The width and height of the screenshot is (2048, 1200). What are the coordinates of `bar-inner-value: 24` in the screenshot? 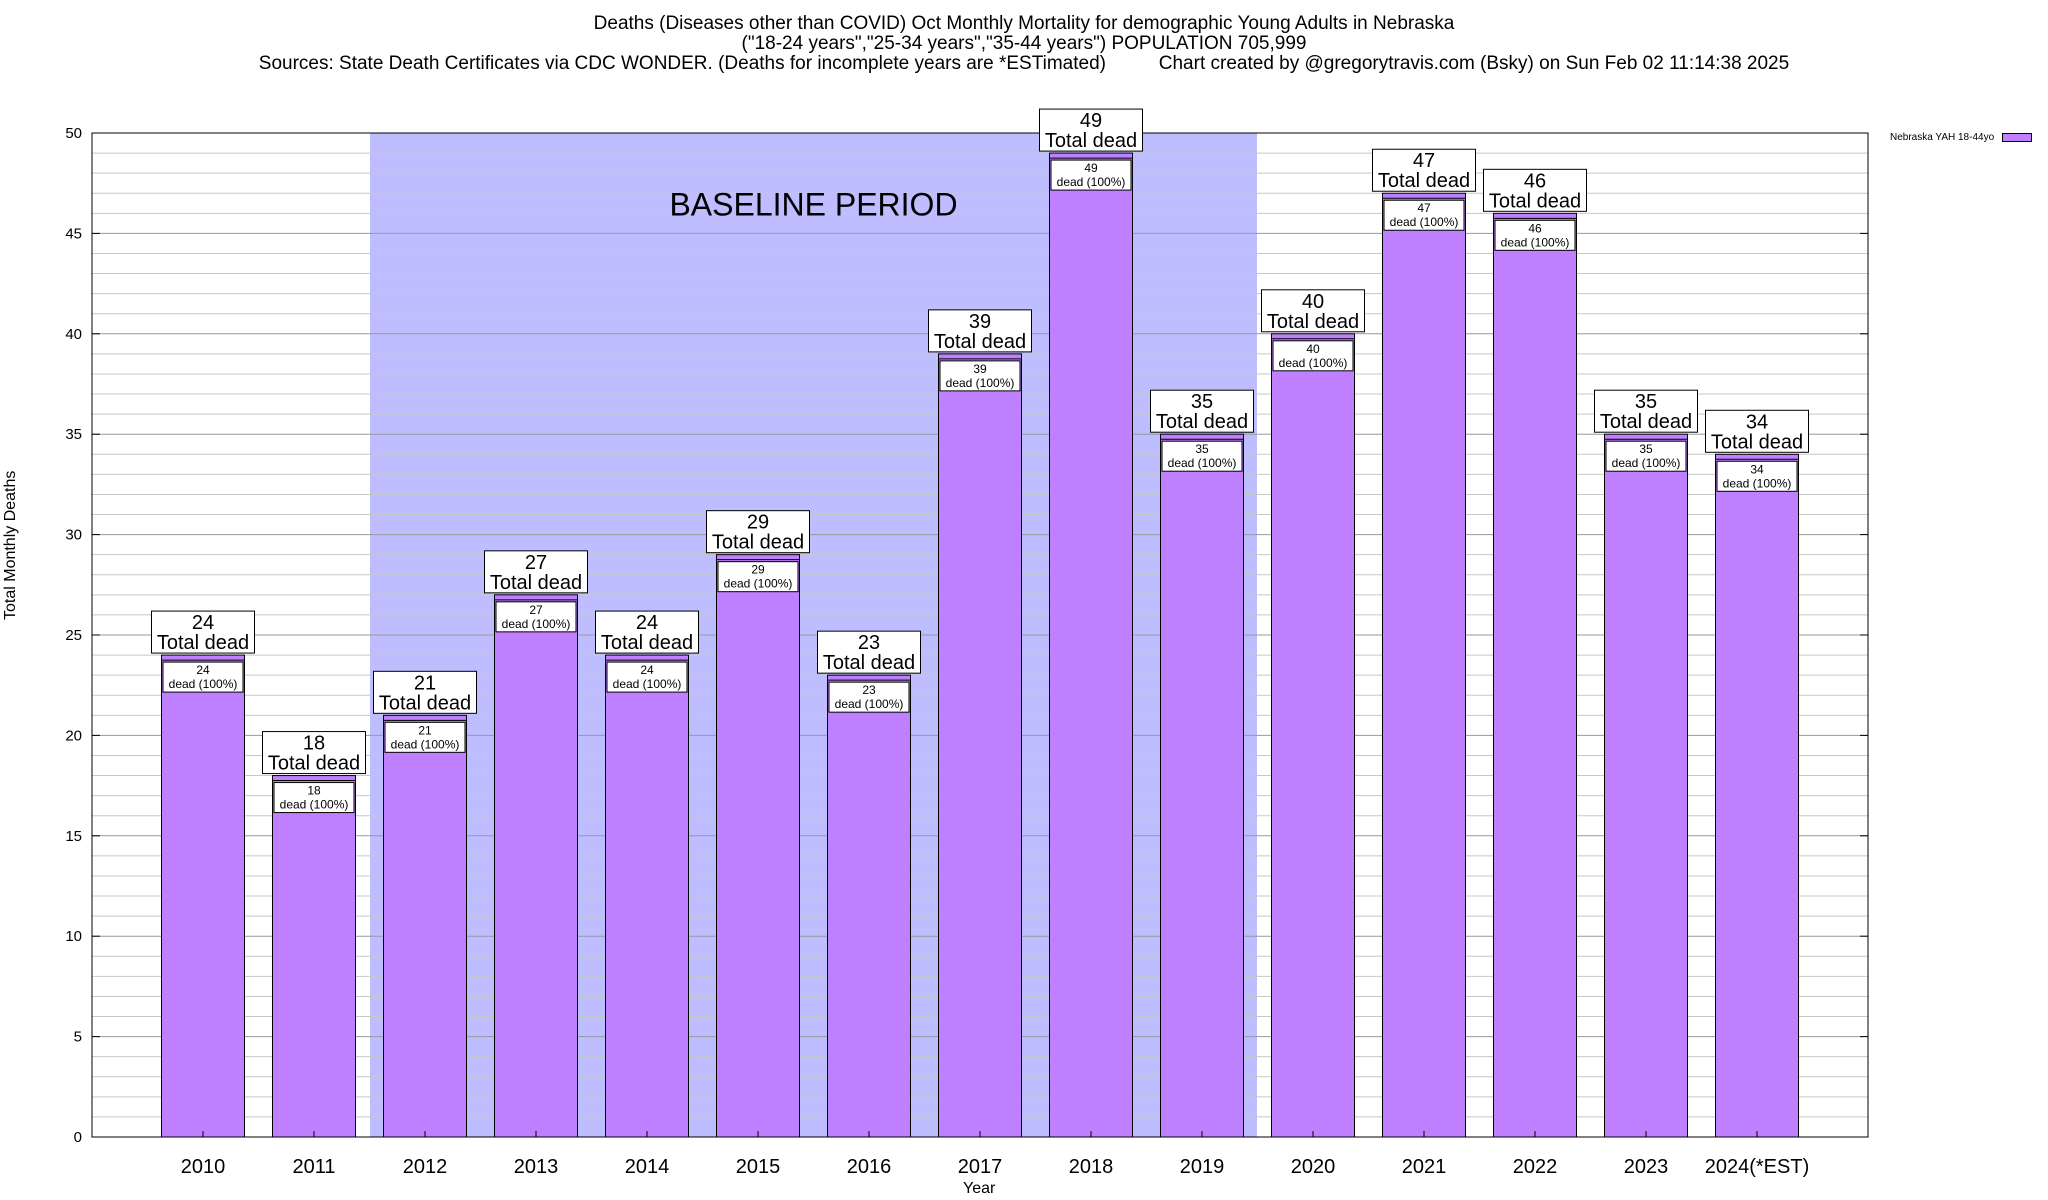 It's located at (203, 670).